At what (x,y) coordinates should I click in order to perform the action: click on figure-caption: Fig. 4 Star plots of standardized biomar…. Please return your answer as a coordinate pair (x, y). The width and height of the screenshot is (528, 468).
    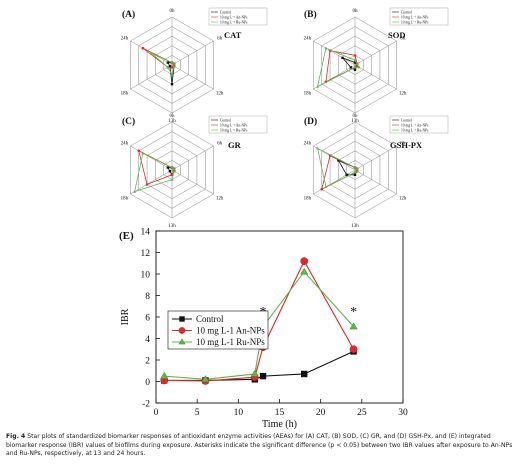
    Looking at the image, I should click on (264, 446).